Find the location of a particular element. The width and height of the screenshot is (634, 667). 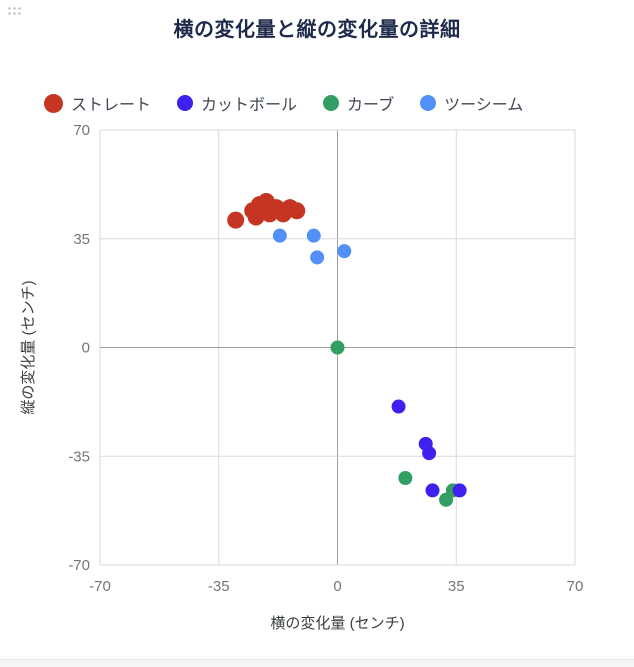

x-tick-label: 70 is located at coordinates (575, 586).